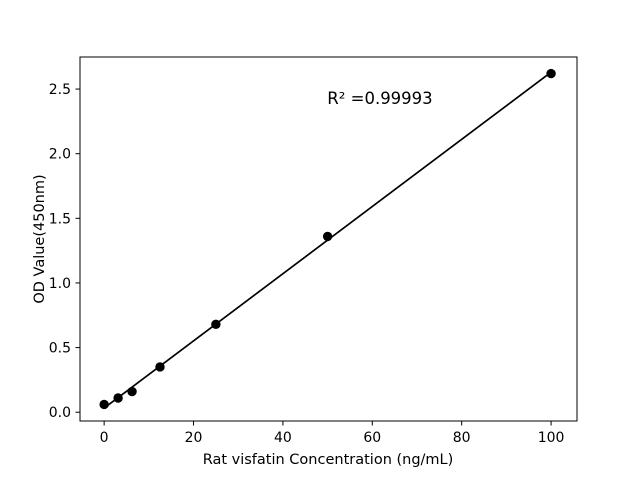  I want to click on x-tick-label: 20, so click(194, 438).